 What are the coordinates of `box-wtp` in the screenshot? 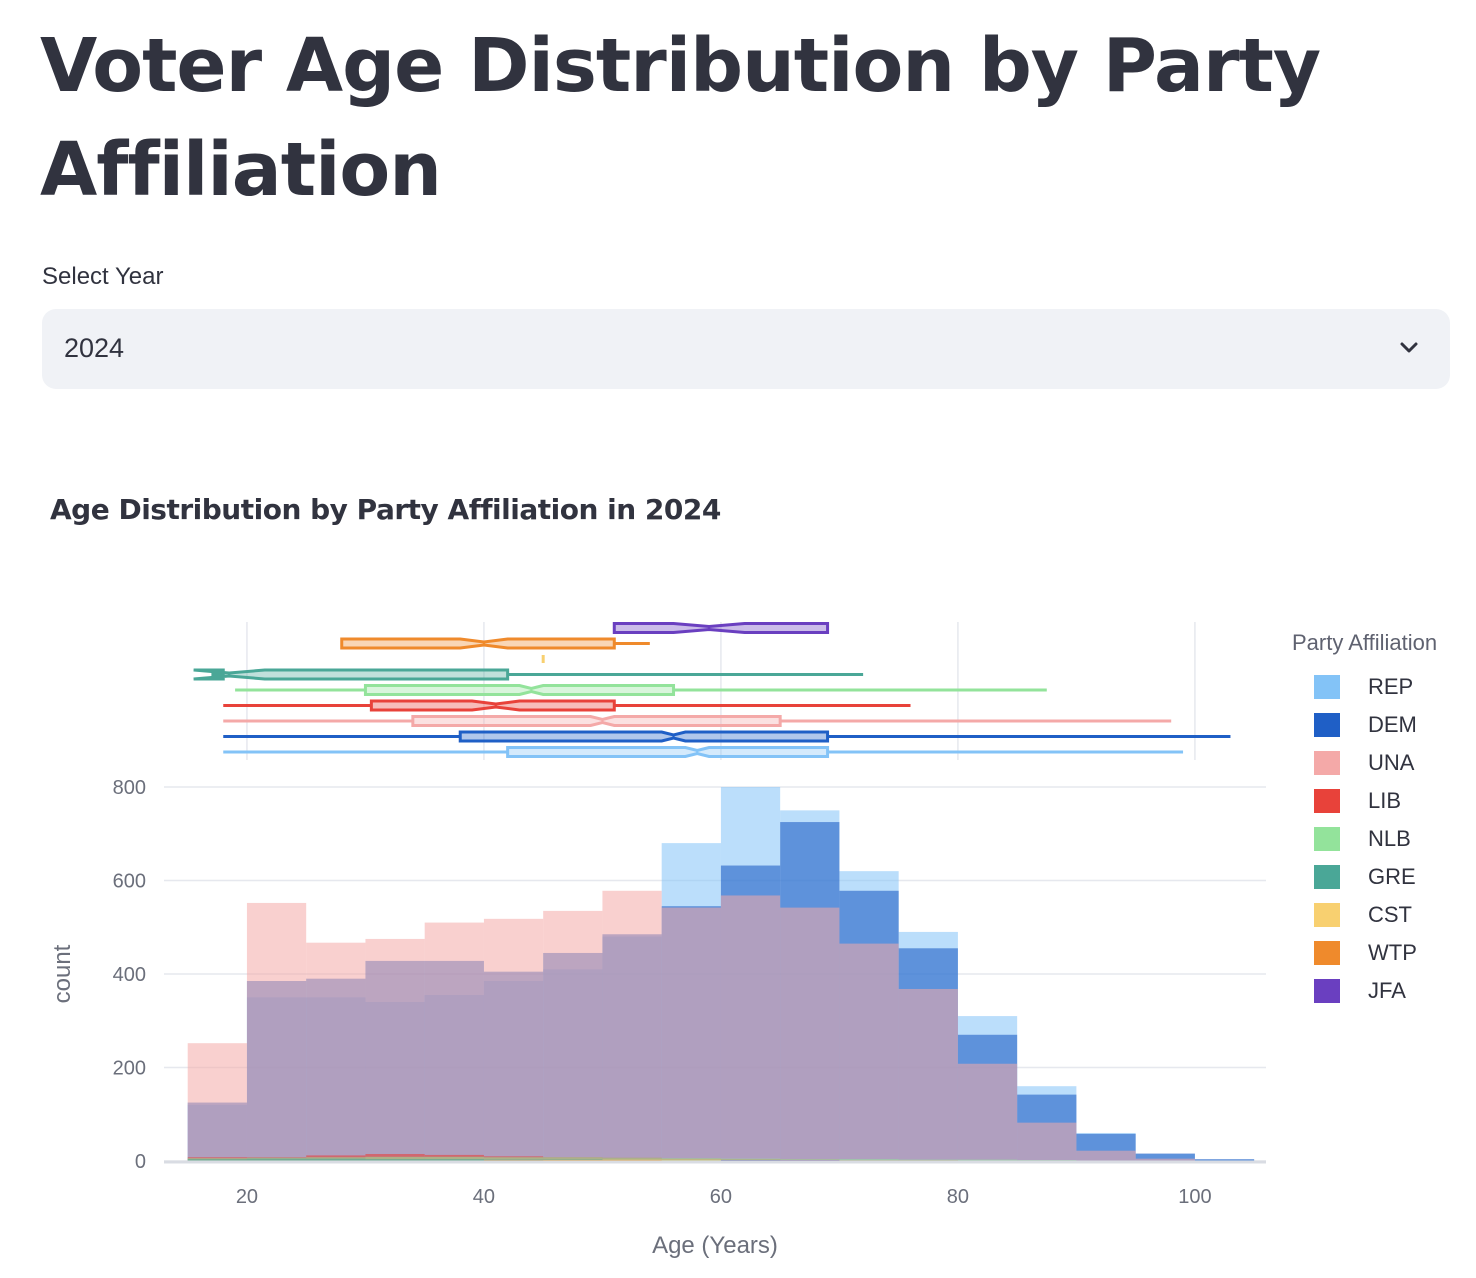 It's located at (495, 643).